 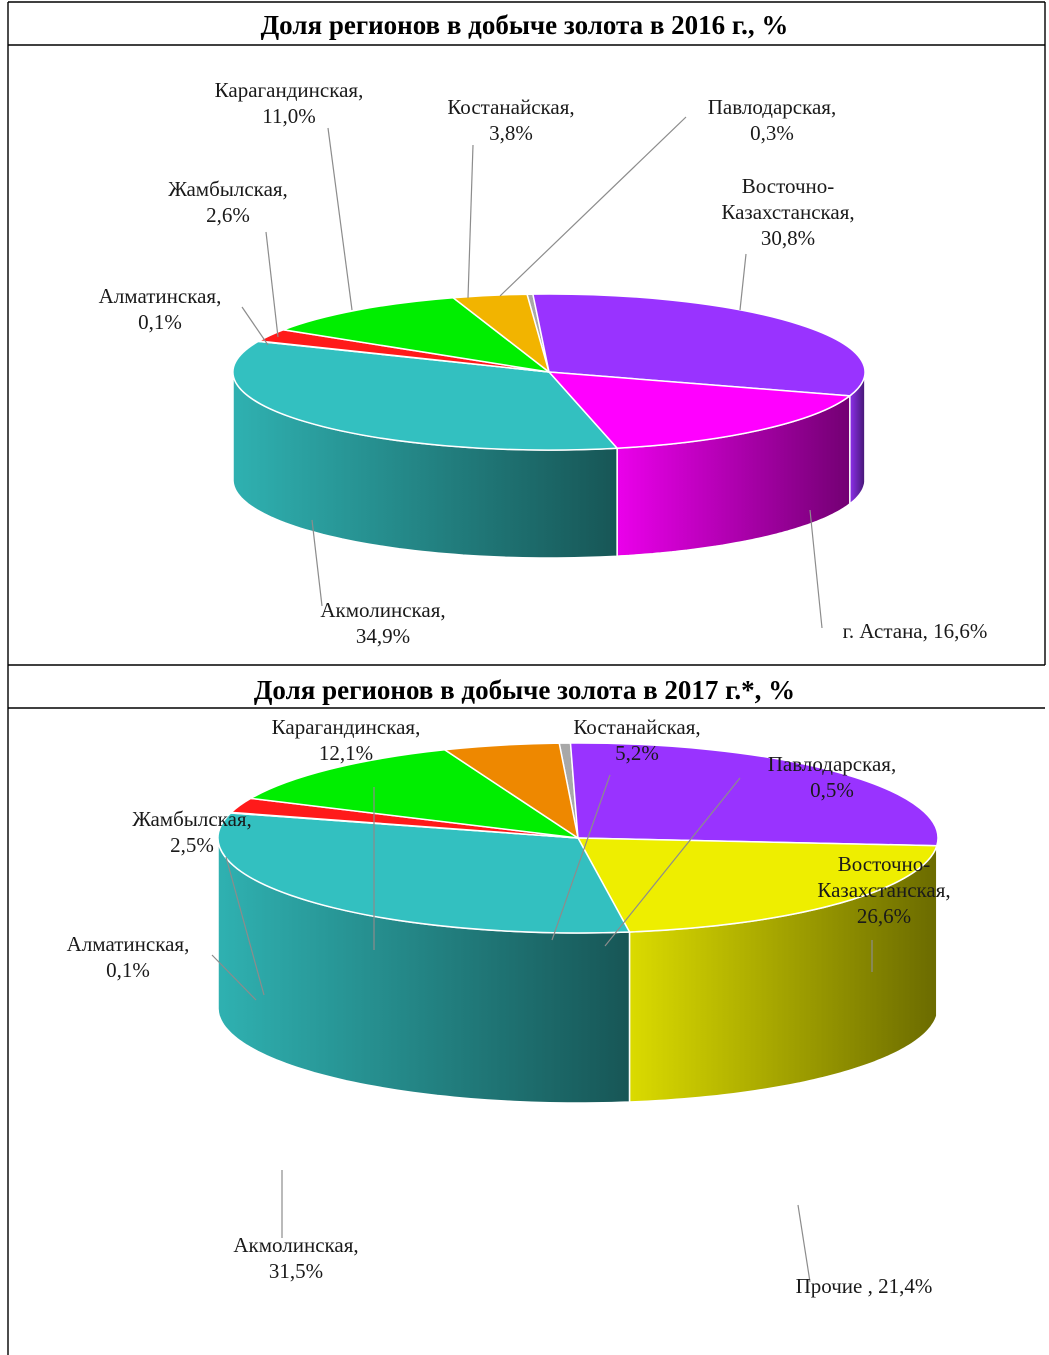 I want to click on leader-line-карагандинская, so click(x=340, y=219).